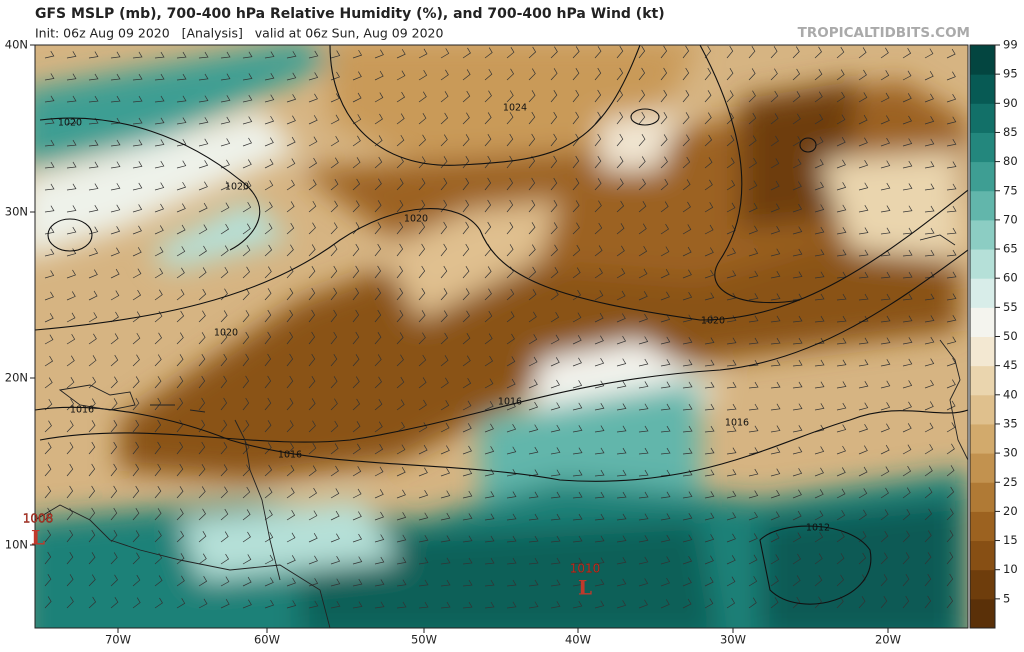 The image size is (1024, 652). What do you see at coordinates (1010, 249) in the screenshot?
I see `colorbar-label: 65` at bounding box center [1010, 249].